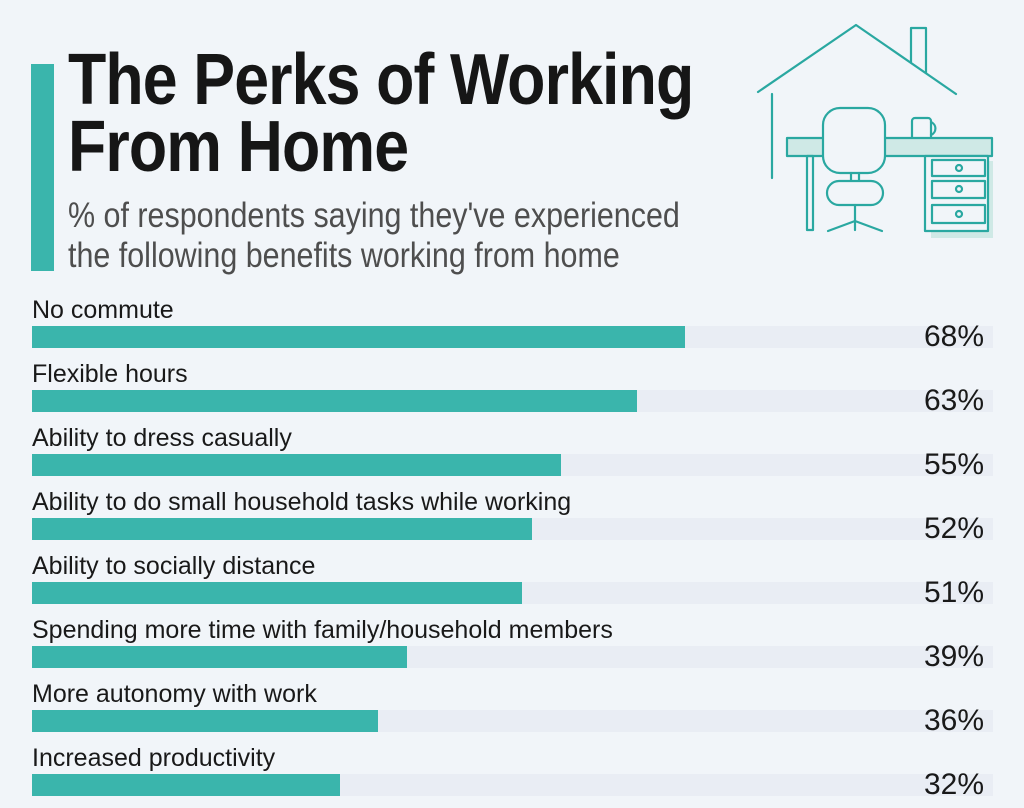 The height and width of the screenshot is (808, 1024). What do you see at coordinates (162, 438) in the screenshot?
I see `bar-label: Ability to dress casually` at bounding box center [162, 438].